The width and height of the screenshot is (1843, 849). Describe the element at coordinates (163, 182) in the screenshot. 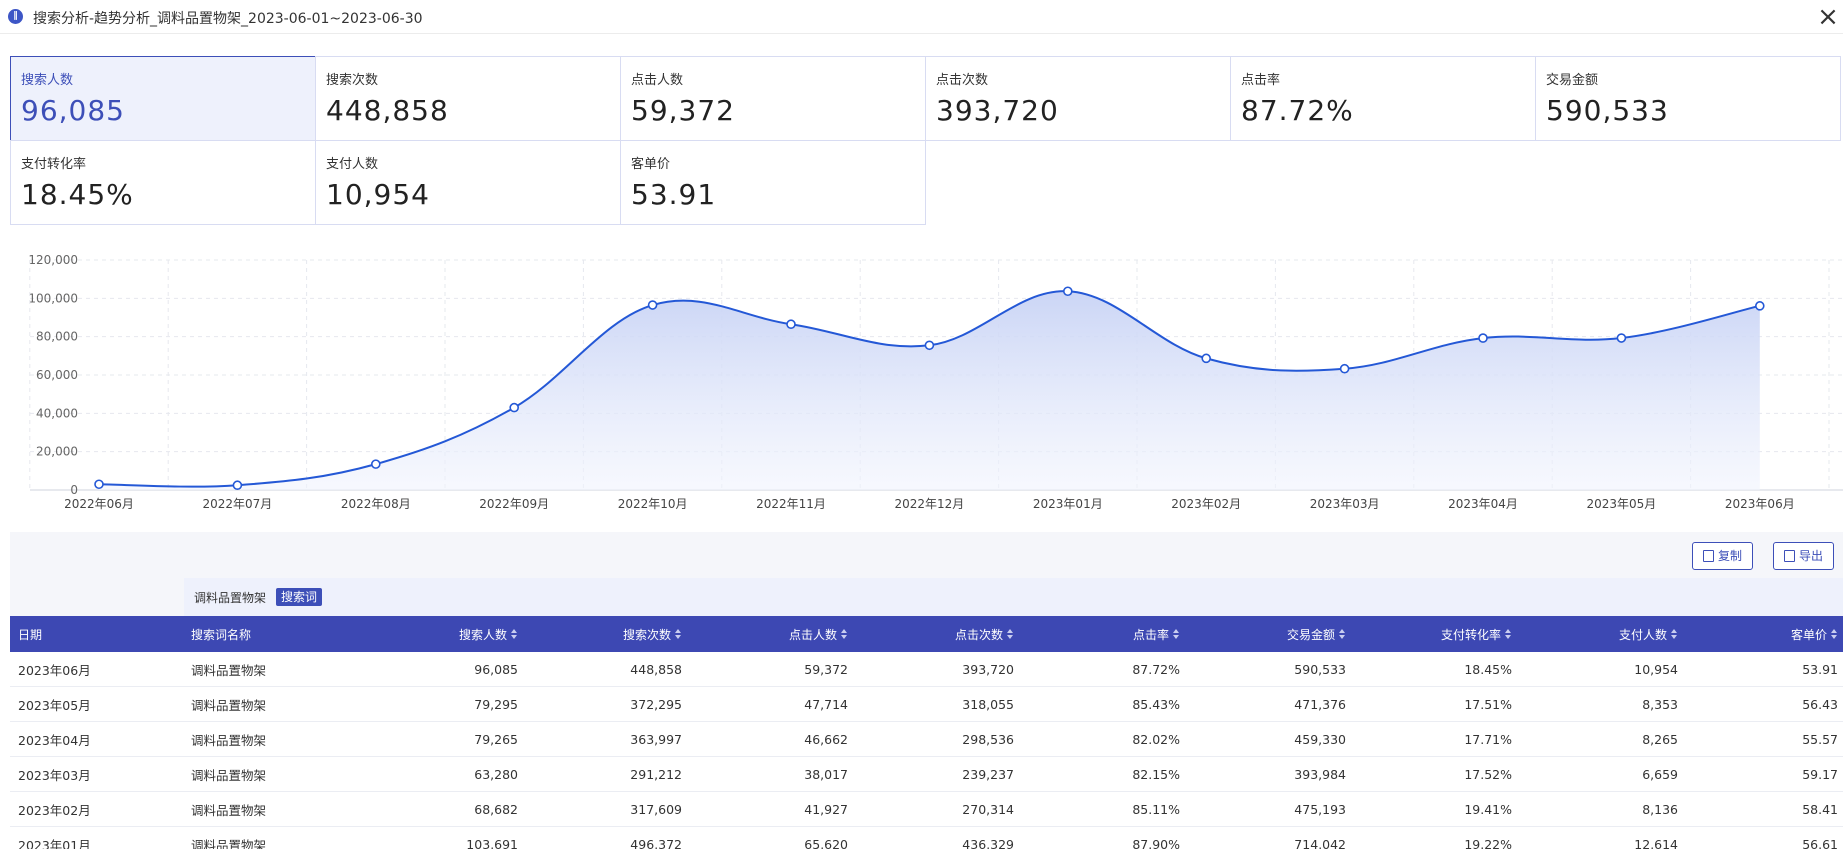

I see `metric-card-pay-conversion: 支付转化率 18.45%` at that location.